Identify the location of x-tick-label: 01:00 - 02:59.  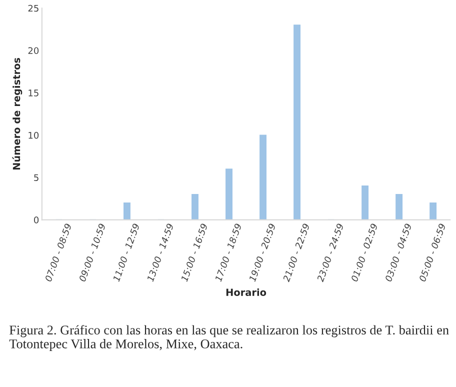
(364, 252).